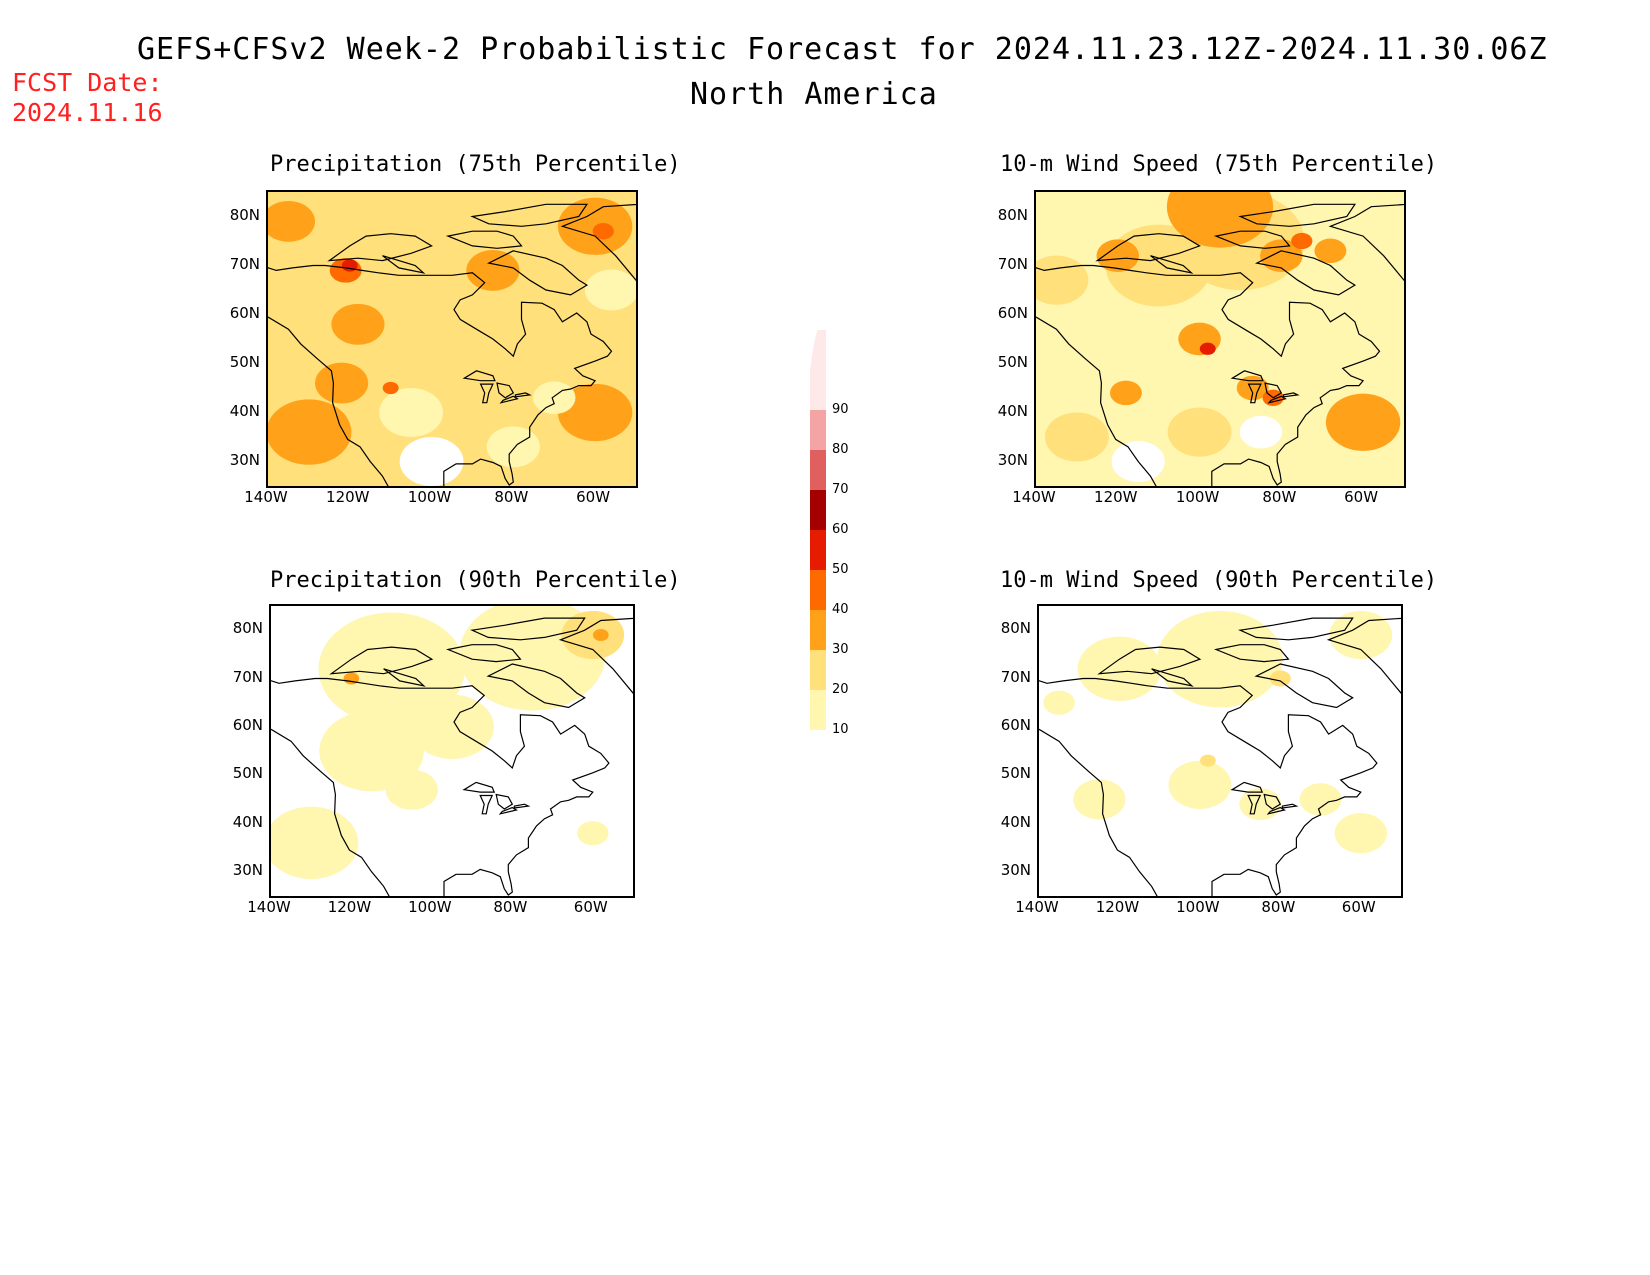 This screenshot has height=1275, width=1650. What do you see at coordinates (840, 489) in the screenshot?
I see `colorbar-level-label: 70` at bounding box center [840, 489].